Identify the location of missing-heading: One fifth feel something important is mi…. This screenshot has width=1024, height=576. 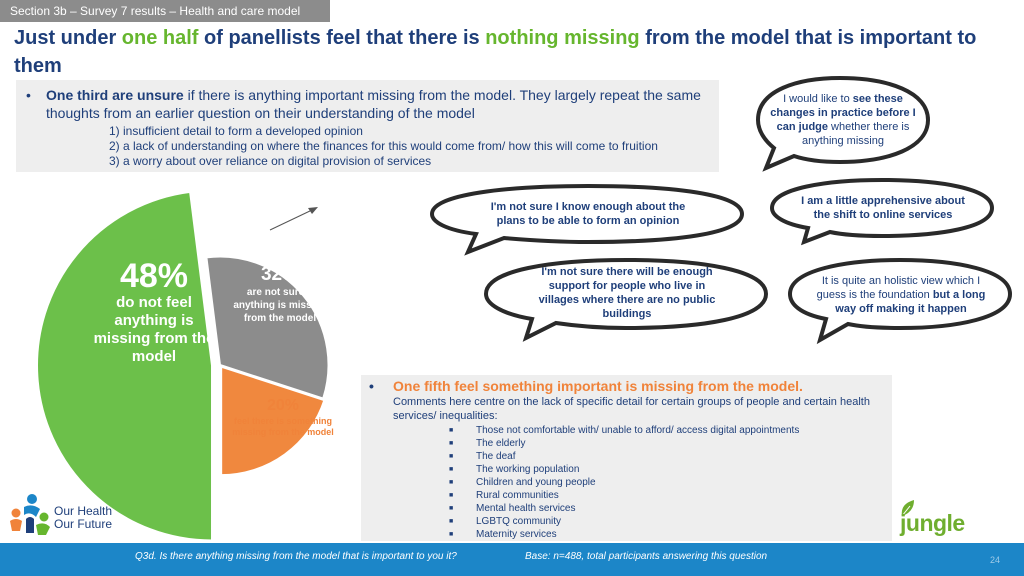
(598, 386).